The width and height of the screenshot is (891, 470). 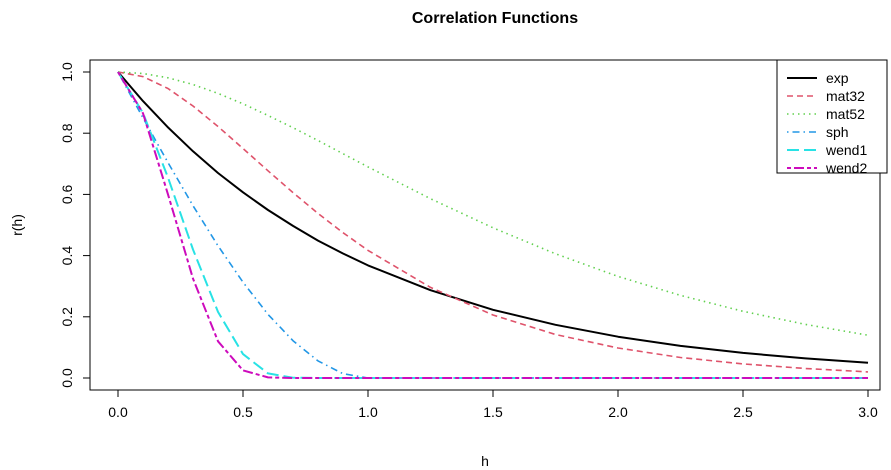 What do you see at coordinates (868, 412) in the screenshot?
I see `x-tick-label: 3.0` at bounding box center [868, 412].